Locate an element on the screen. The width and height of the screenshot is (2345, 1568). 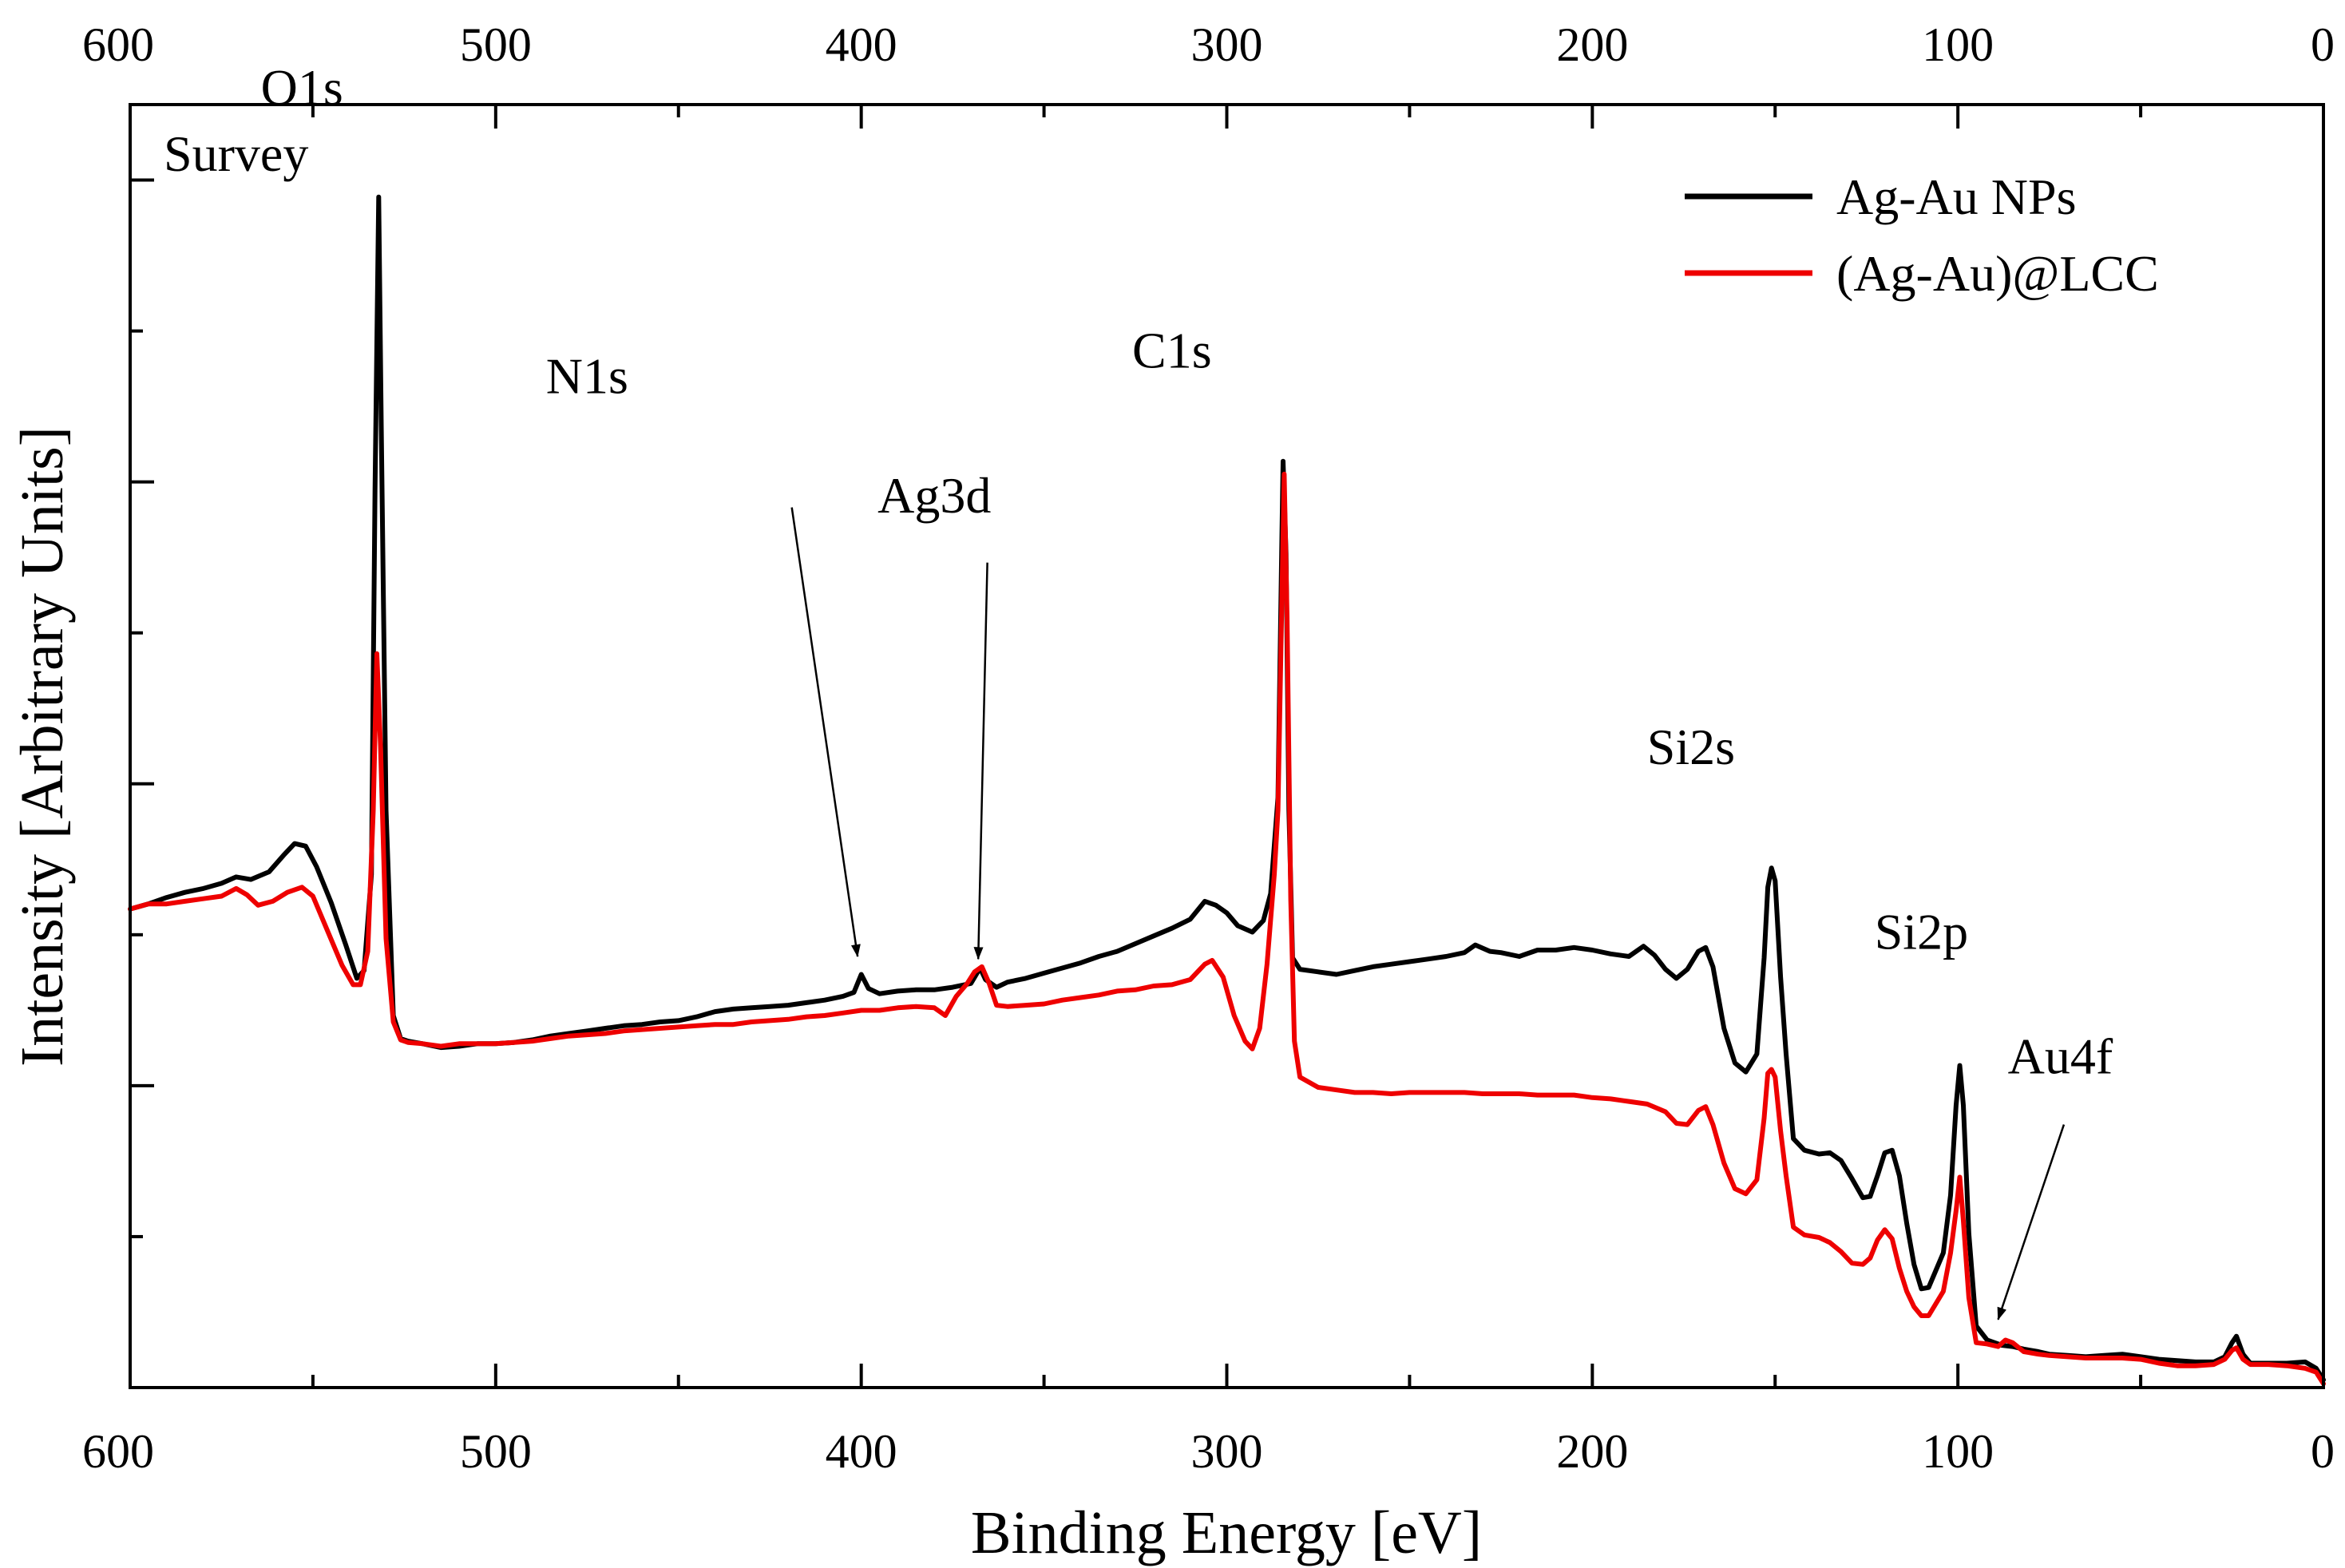
peak-arrow-au4f is located at coordinates (2032, 1223).